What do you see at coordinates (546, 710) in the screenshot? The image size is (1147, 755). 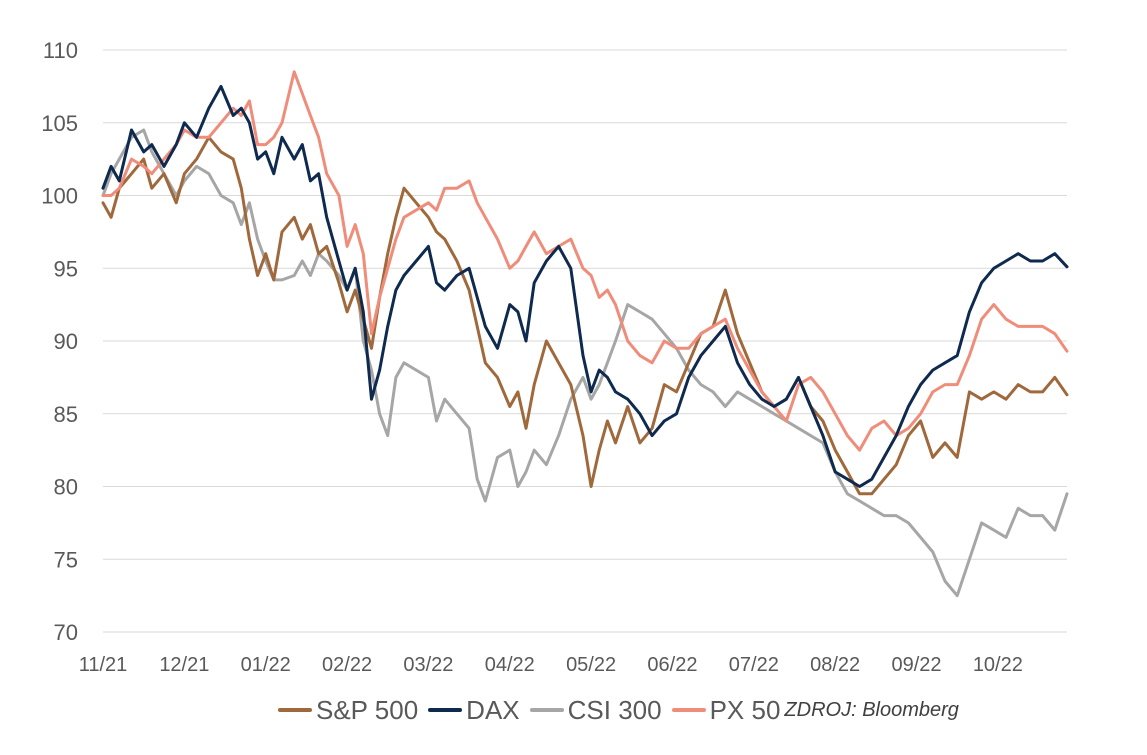 I see `legend-swatch-csi300` at bounding box center [546, 710].